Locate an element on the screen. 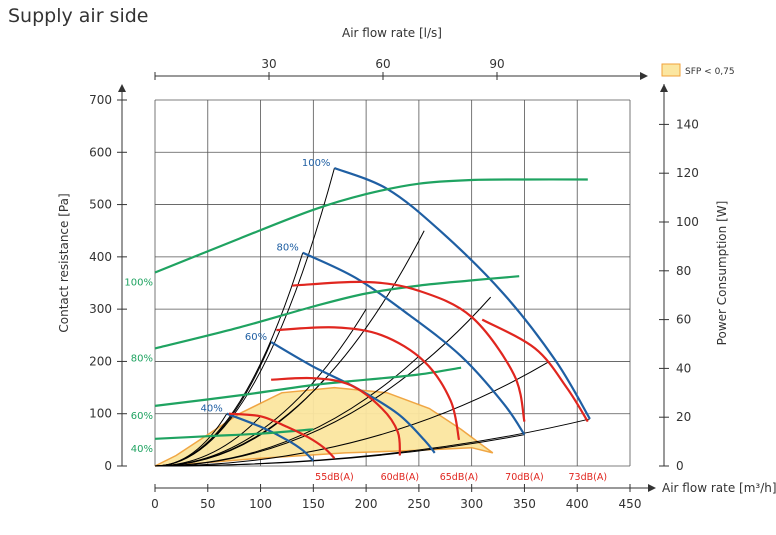 The image size is (776, 535). right-axis-tick-label: 140 is located at coordinates (687, 124).